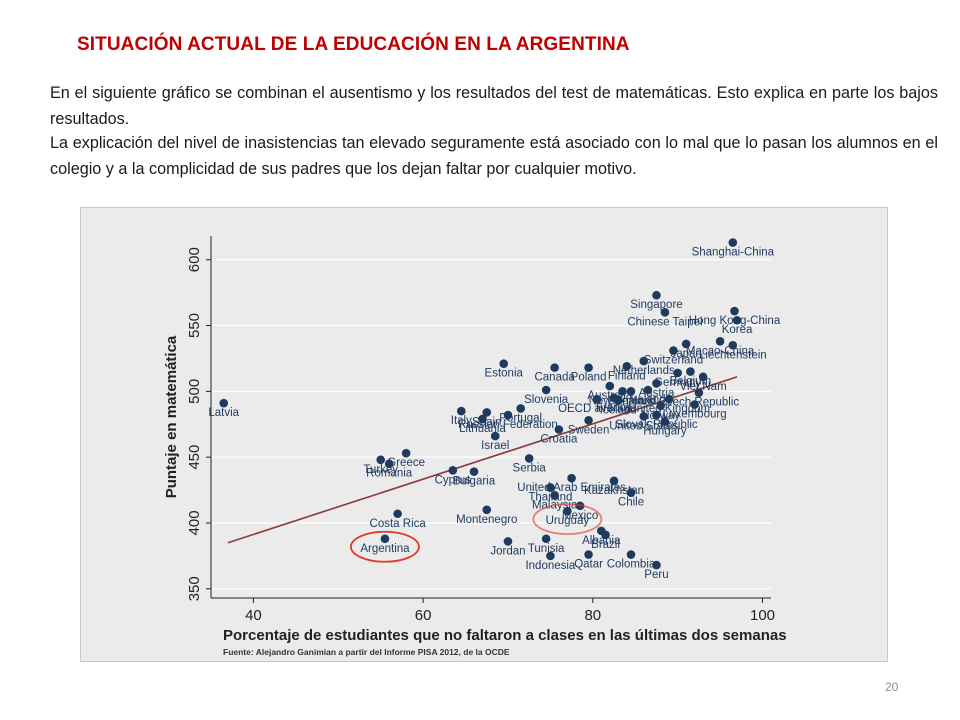  Describe the element at coordinates (762, 615) in the screenshot. I see `x-tick-label: 100` at that location.